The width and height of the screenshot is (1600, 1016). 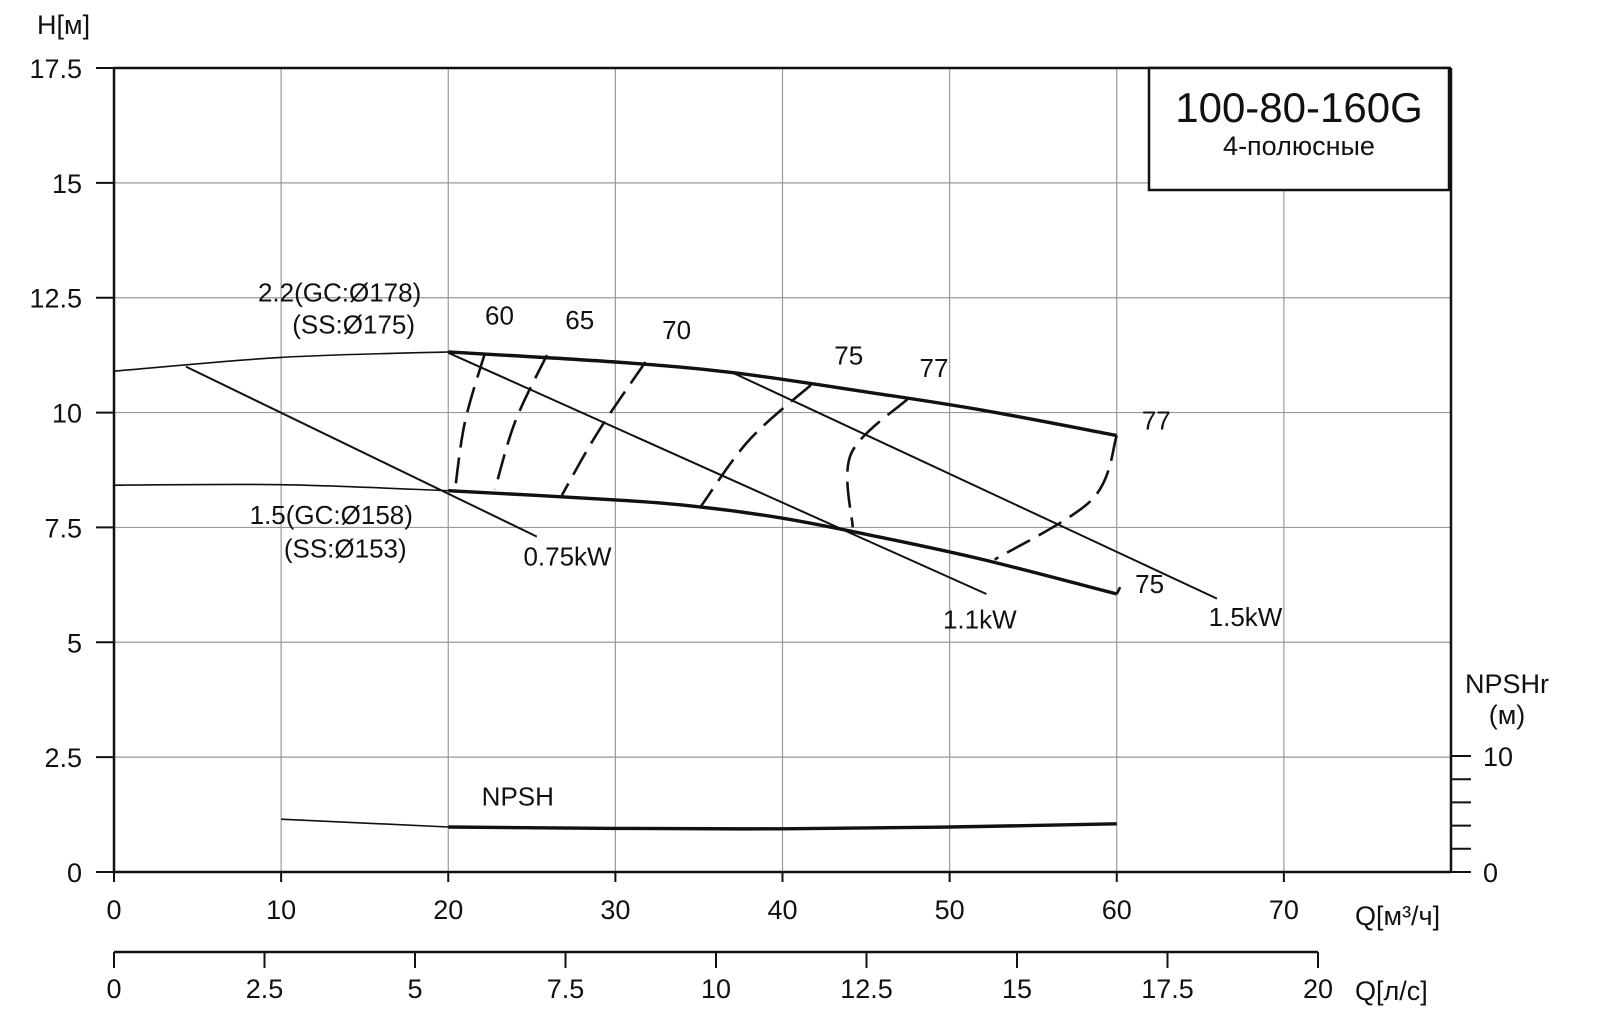 I want to click on annotation-1-1kw: 1.1kW, so click(x=980, y=620).